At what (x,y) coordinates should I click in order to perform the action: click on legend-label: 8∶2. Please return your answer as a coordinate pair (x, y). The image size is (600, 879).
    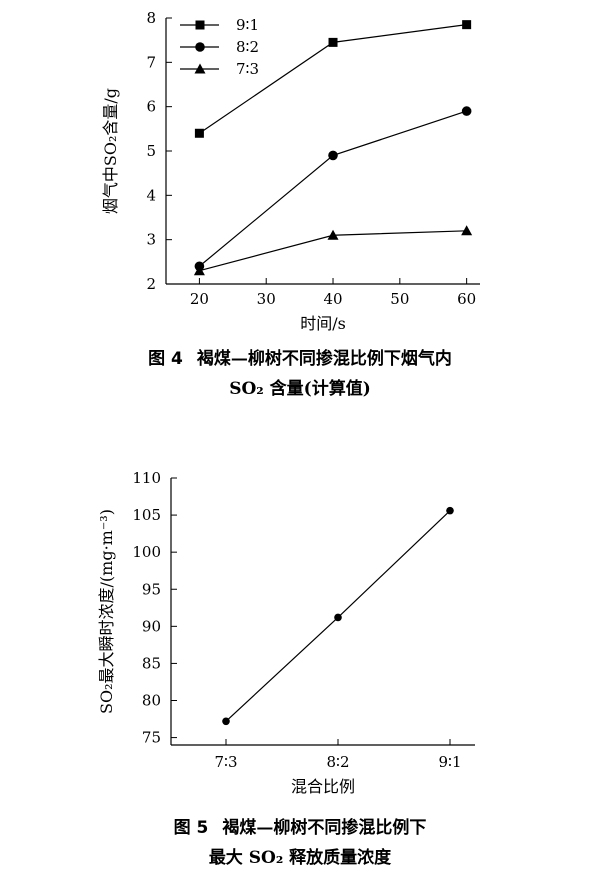
    Looking at the image, I should click on (247, 47).